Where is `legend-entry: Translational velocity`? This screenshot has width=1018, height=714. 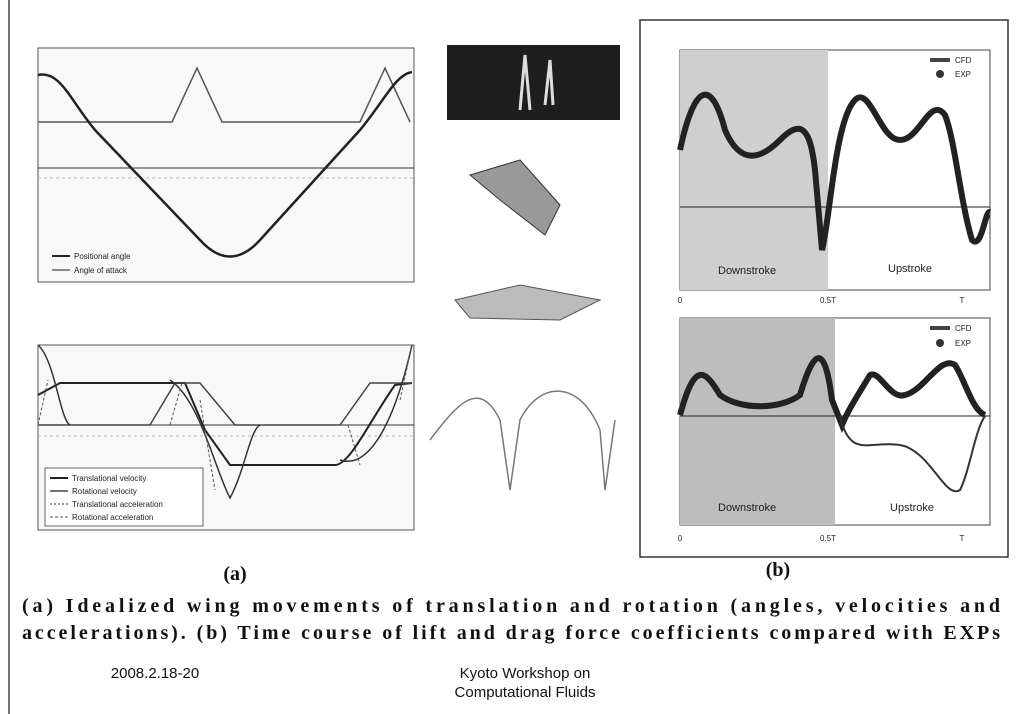 legend-entry: Translational velocity is located at coordinates (109, 478).